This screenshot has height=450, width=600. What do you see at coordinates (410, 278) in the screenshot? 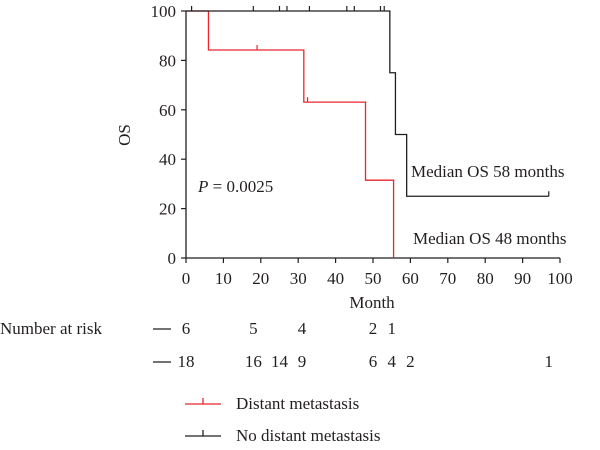
I see `x-tick-label: 60` at bounding box center [410, 278].